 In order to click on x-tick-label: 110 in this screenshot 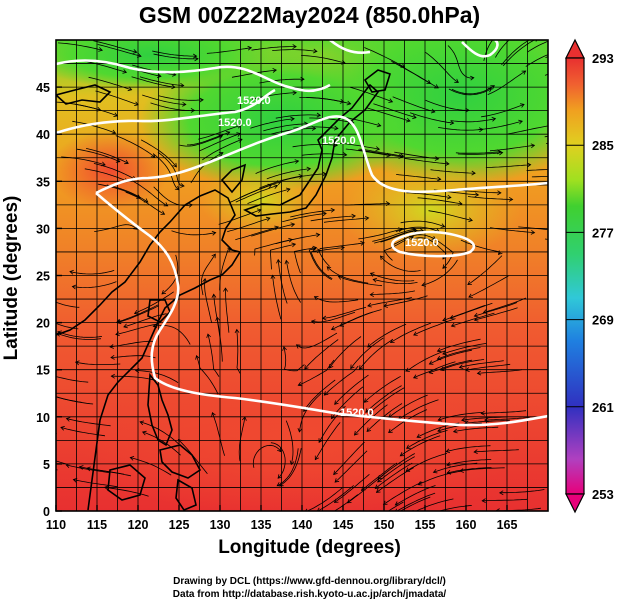, I will do `click(56, 525)`.